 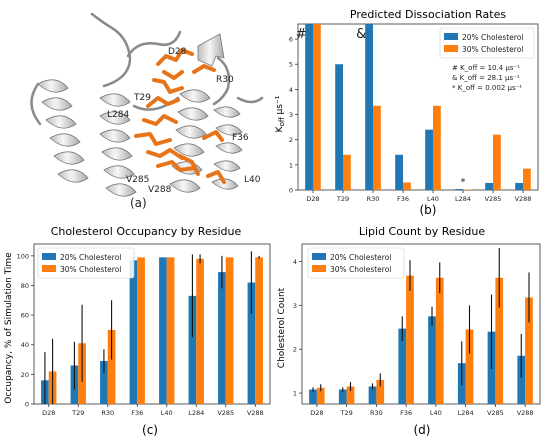 What do you see at coordinates (150, 430) in the screenshot?
I see `chart-sublabel: (c)` at bounding box center [150, 430].